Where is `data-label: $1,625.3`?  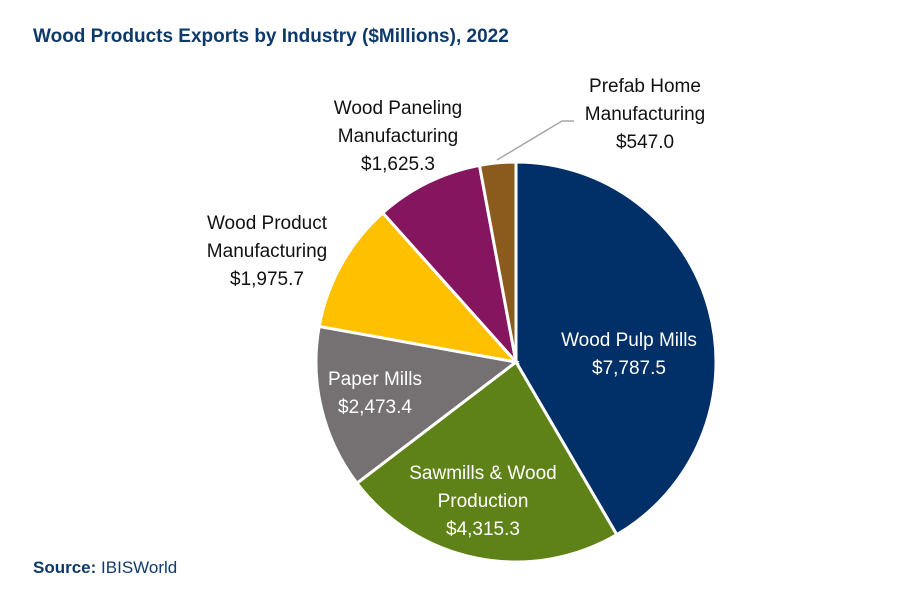 data-label: $1,625.3 is located at coordinates (398, 164).